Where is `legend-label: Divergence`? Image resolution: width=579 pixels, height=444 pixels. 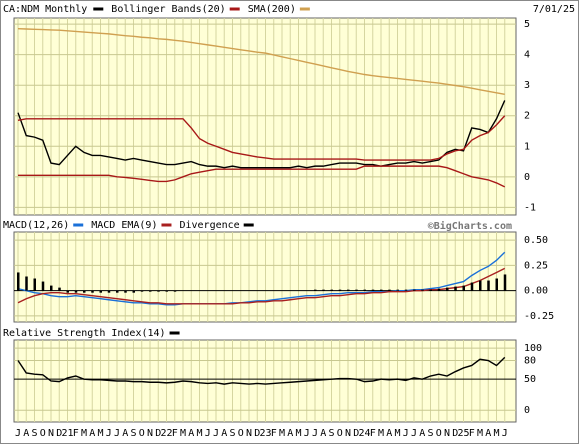
legend-label: Divergence is located at coordinates (209, 225).